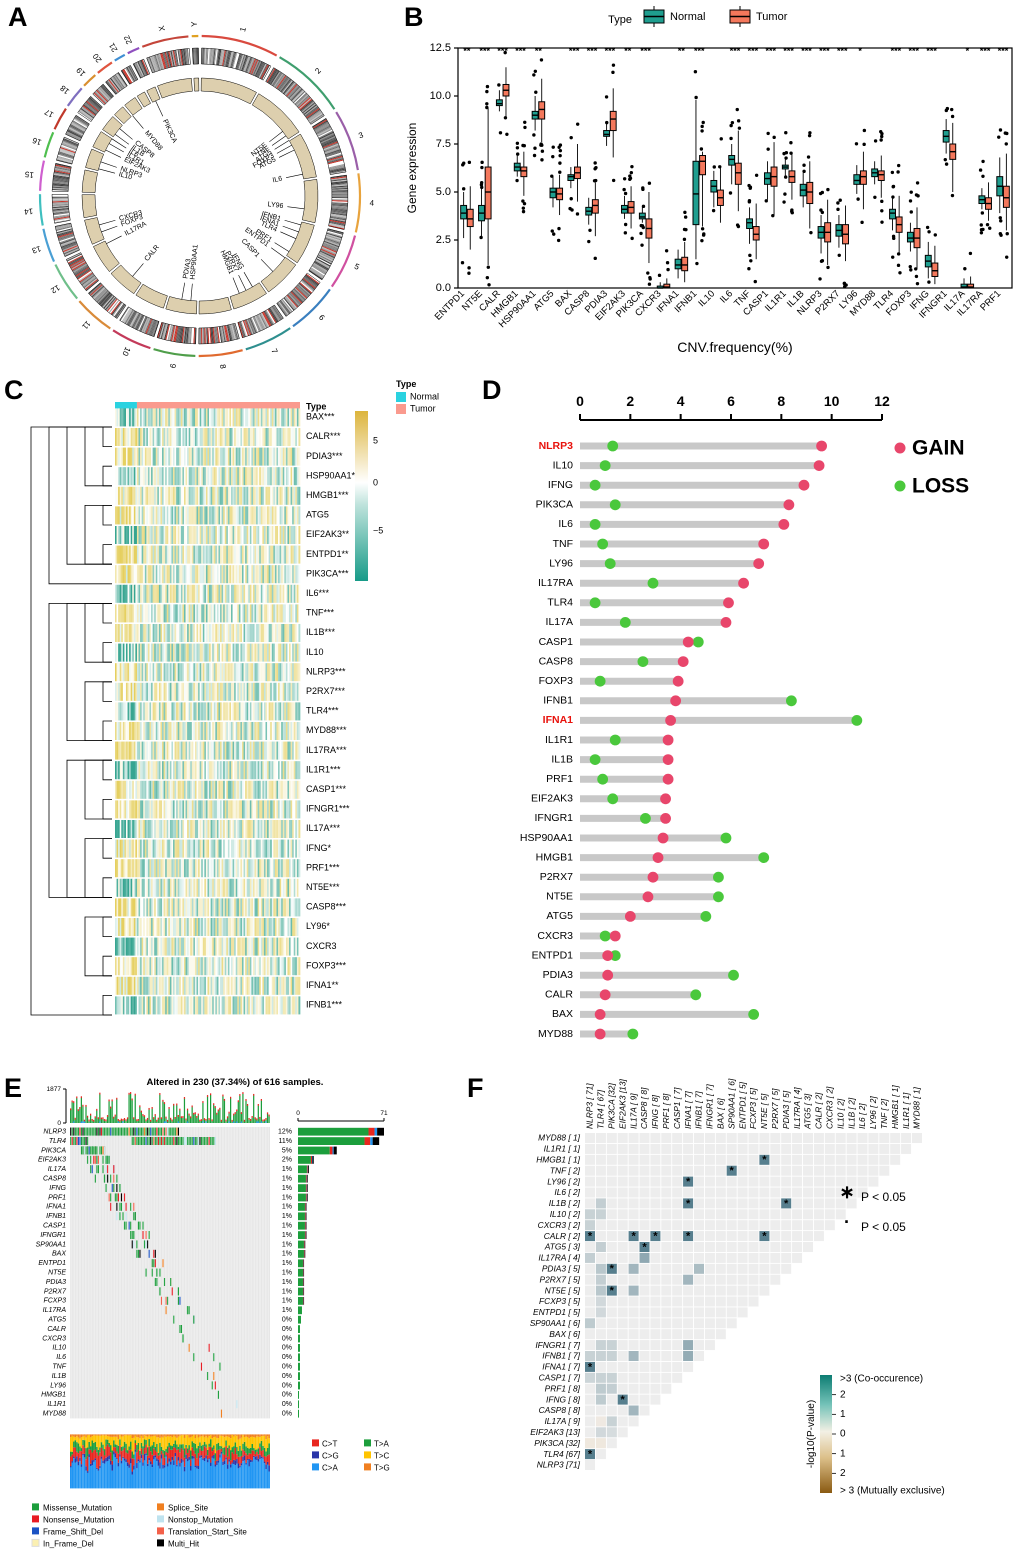 The width and height of the screenshot is (1020, 1552). What do you see at coordinates (323, 436) in the screenshot?
I see `svg-text: CALR***` at bounding box center [323, 436].